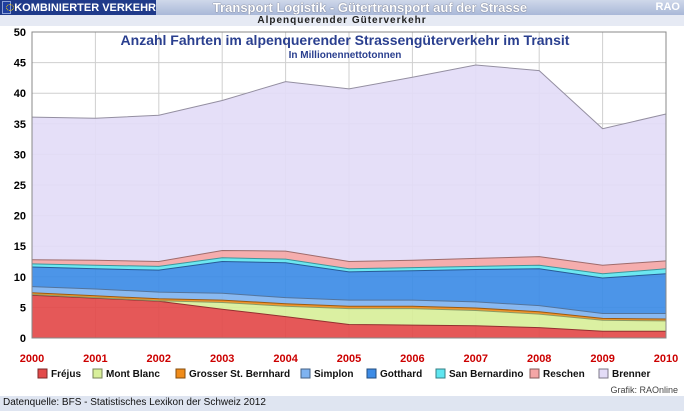  Describe the element at coordinates (222, 359) in the screenshot. I see `x-tick-label: 2003` at that location.